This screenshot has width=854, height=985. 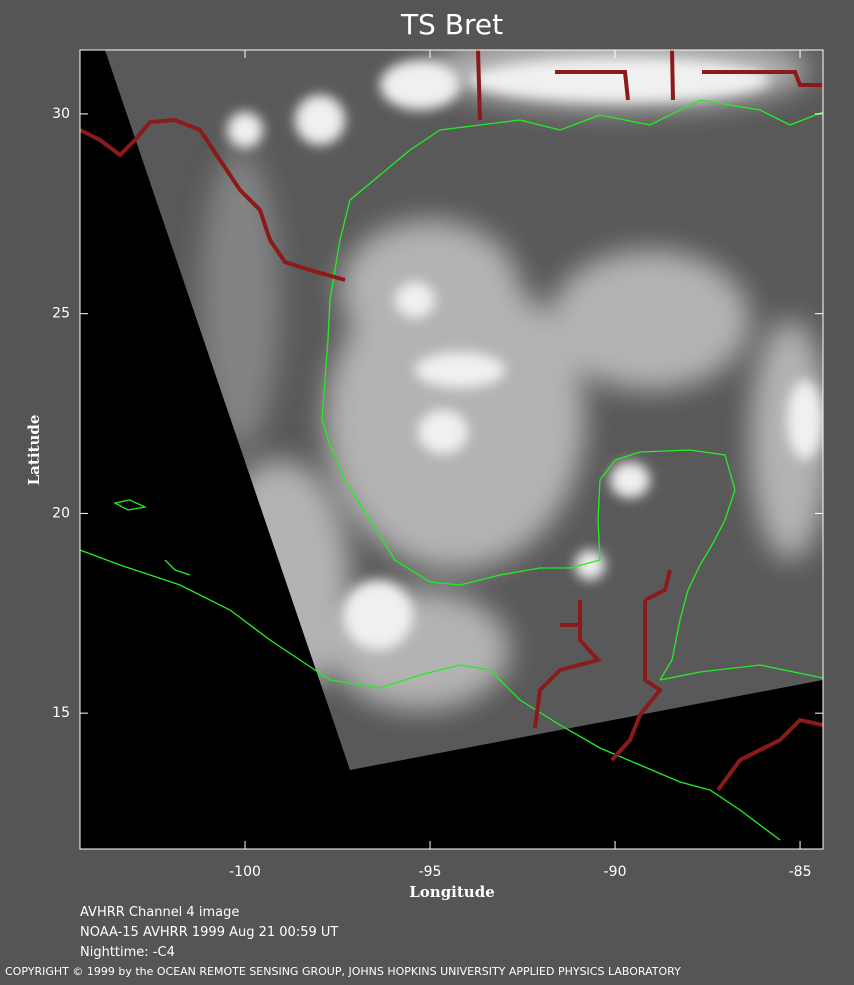 I want to click on y-tick-label: 30, so click(x=61, y=114).